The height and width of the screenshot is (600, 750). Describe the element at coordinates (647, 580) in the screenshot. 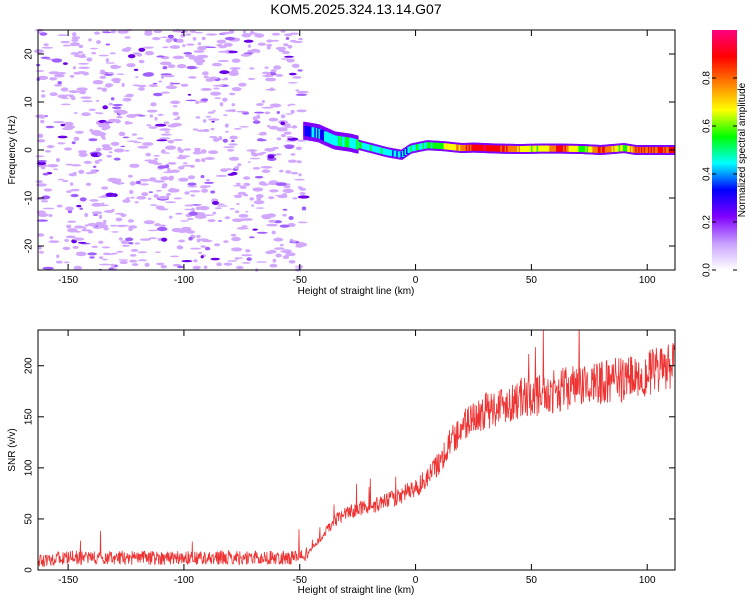

I see `x-tick-label: 100` at that location.